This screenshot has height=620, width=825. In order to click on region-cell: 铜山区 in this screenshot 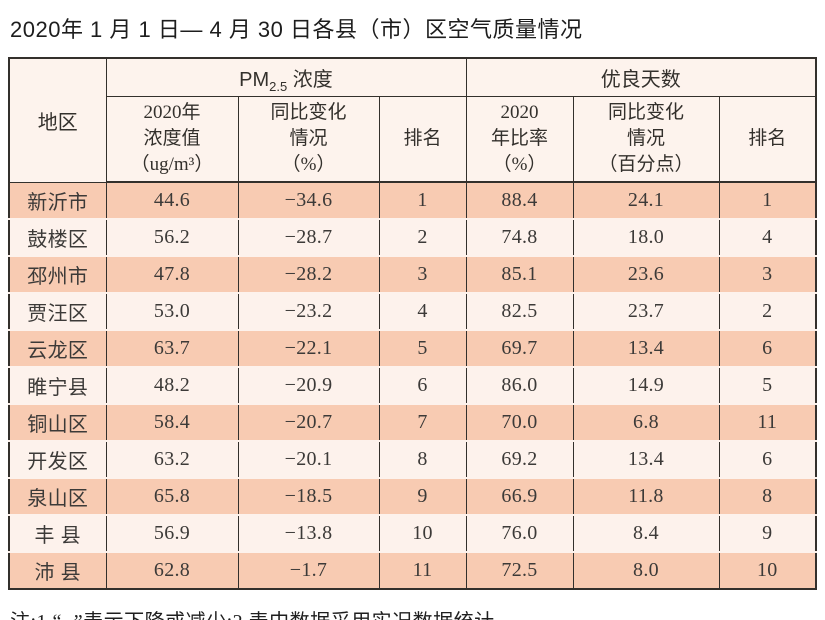, I will do `click(57, 423)`.